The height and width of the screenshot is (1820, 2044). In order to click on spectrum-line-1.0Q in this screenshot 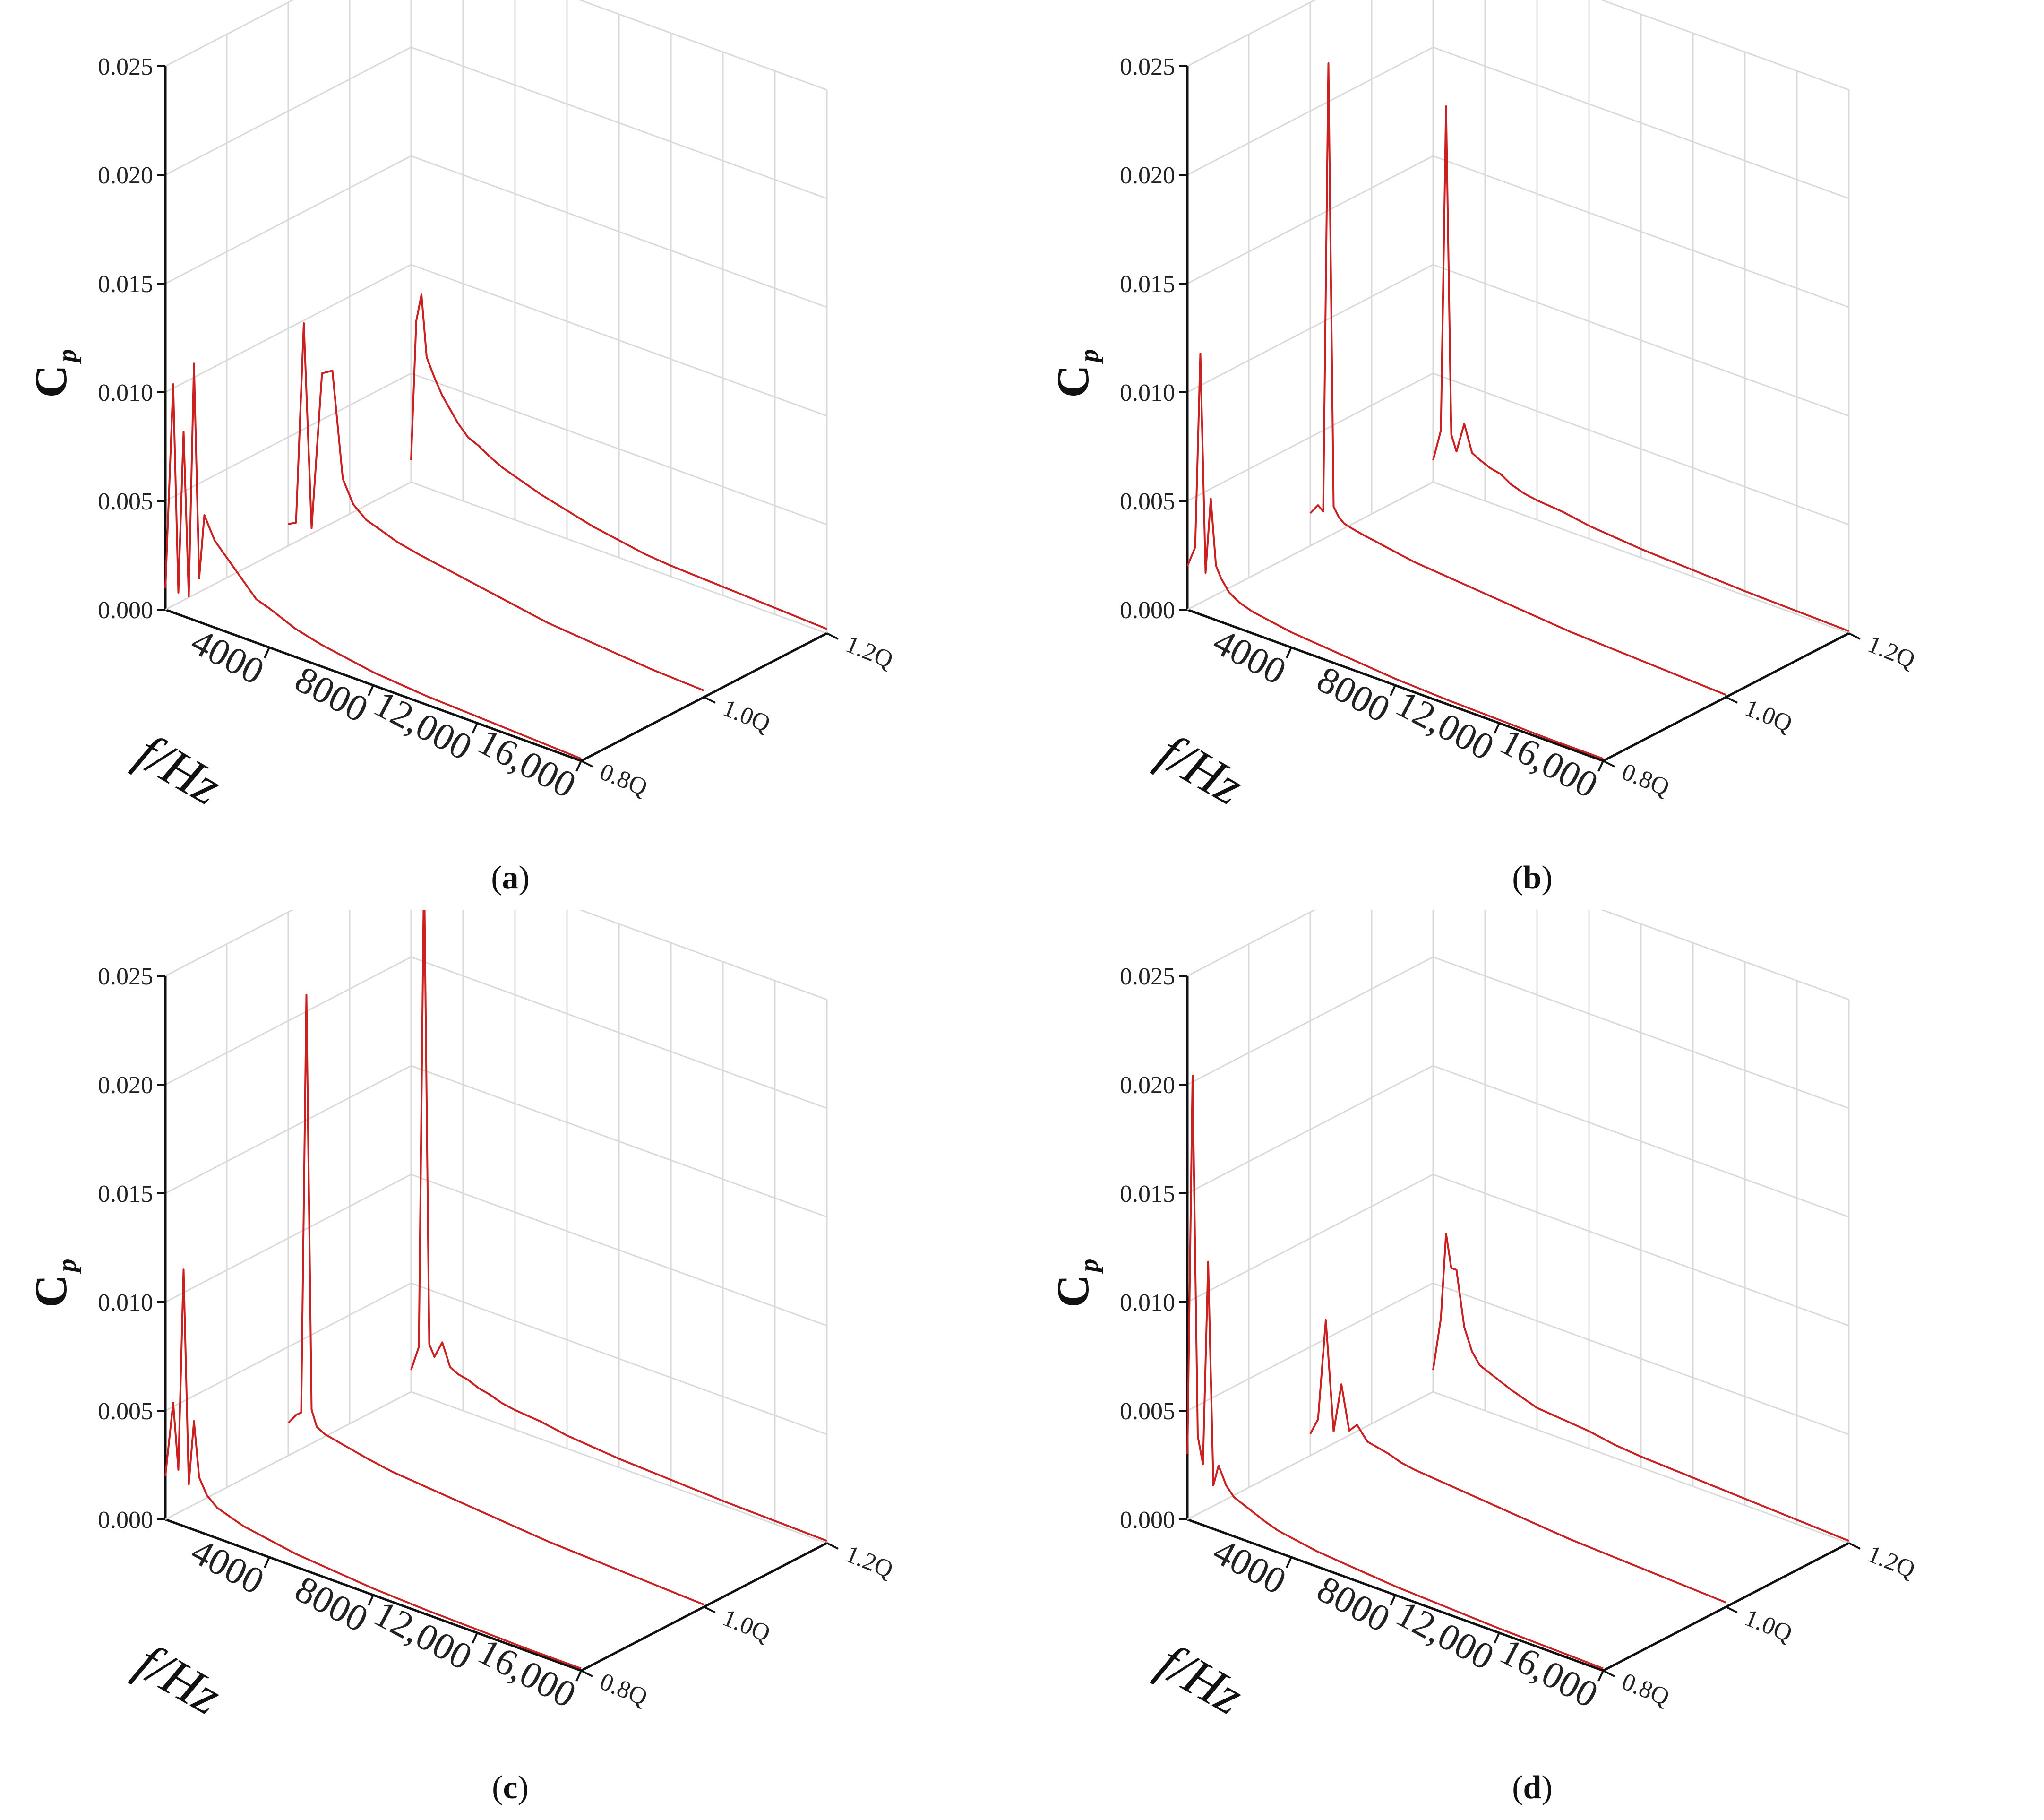, I will do `click(1517, 1461)`.